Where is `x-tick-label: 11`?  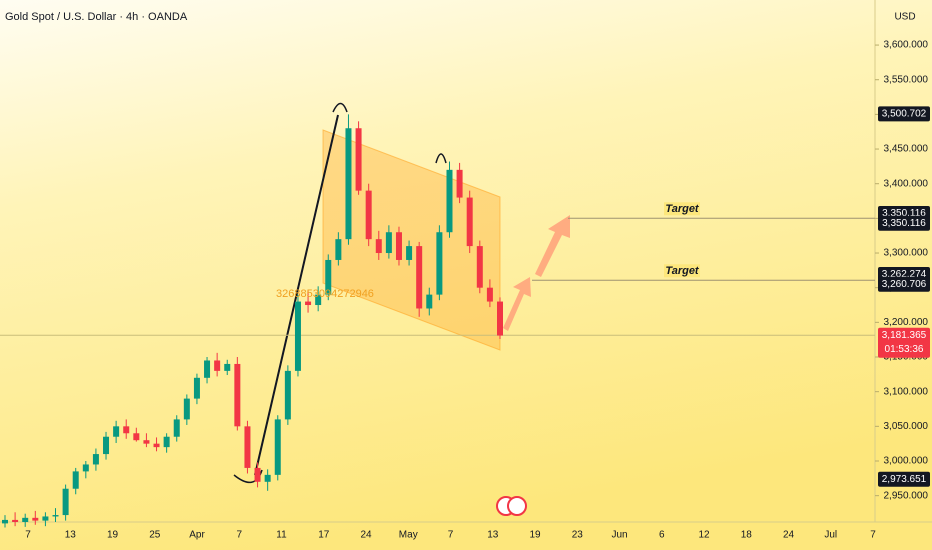 x-tick-label: 11 is located at coordinates (281, 535).